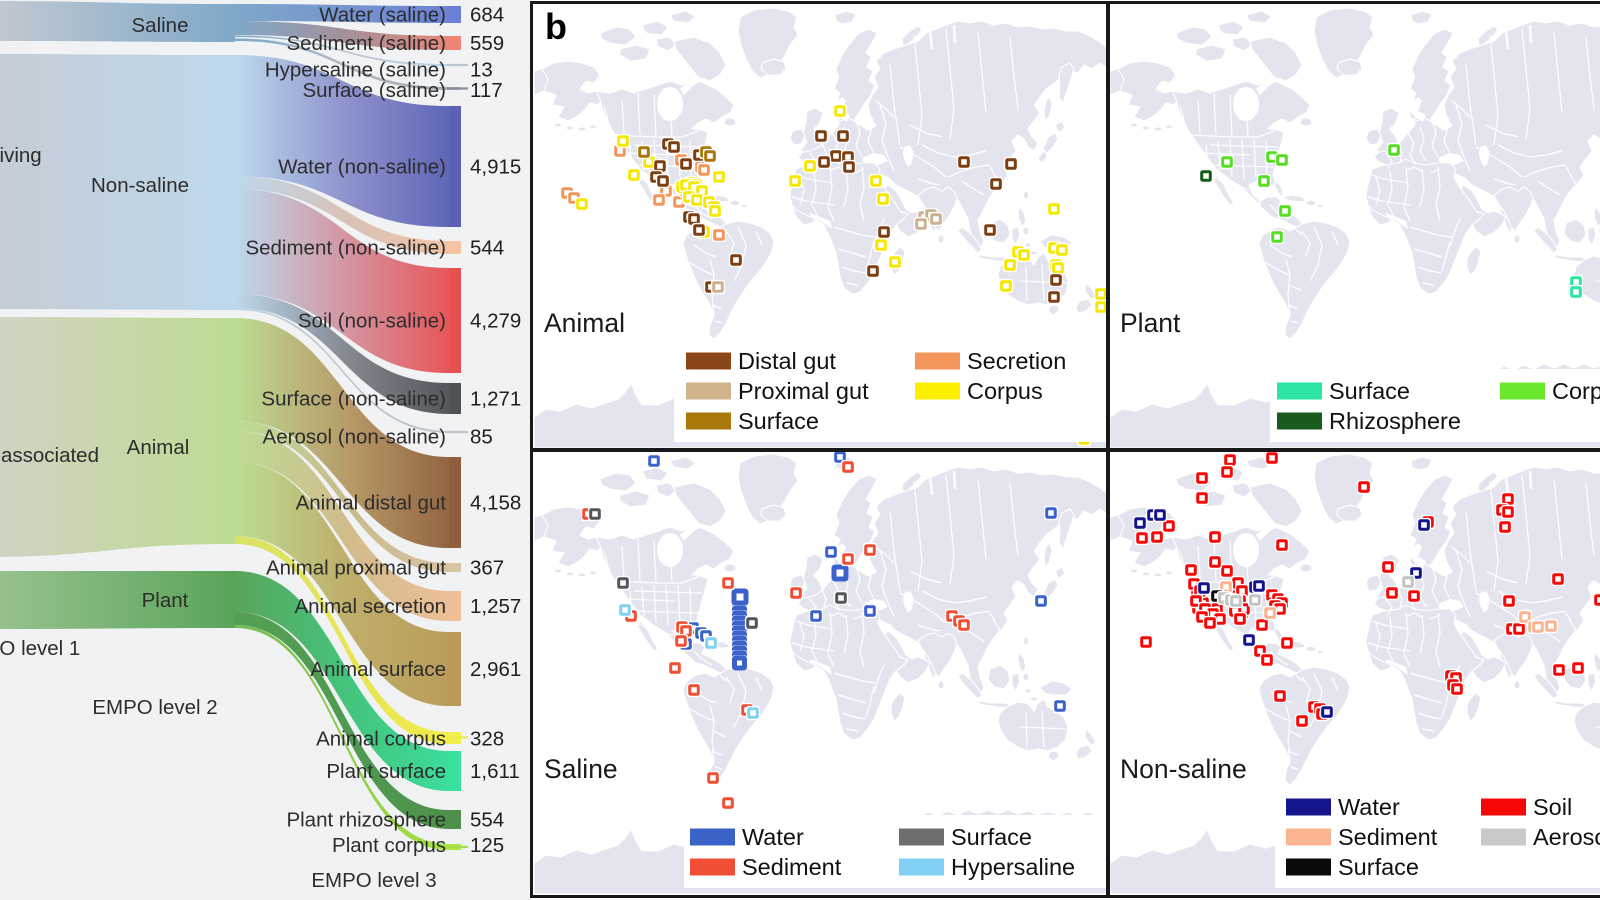 The image size is (1600, 900). I want to click on svg-text: 13, so click(481, 70).